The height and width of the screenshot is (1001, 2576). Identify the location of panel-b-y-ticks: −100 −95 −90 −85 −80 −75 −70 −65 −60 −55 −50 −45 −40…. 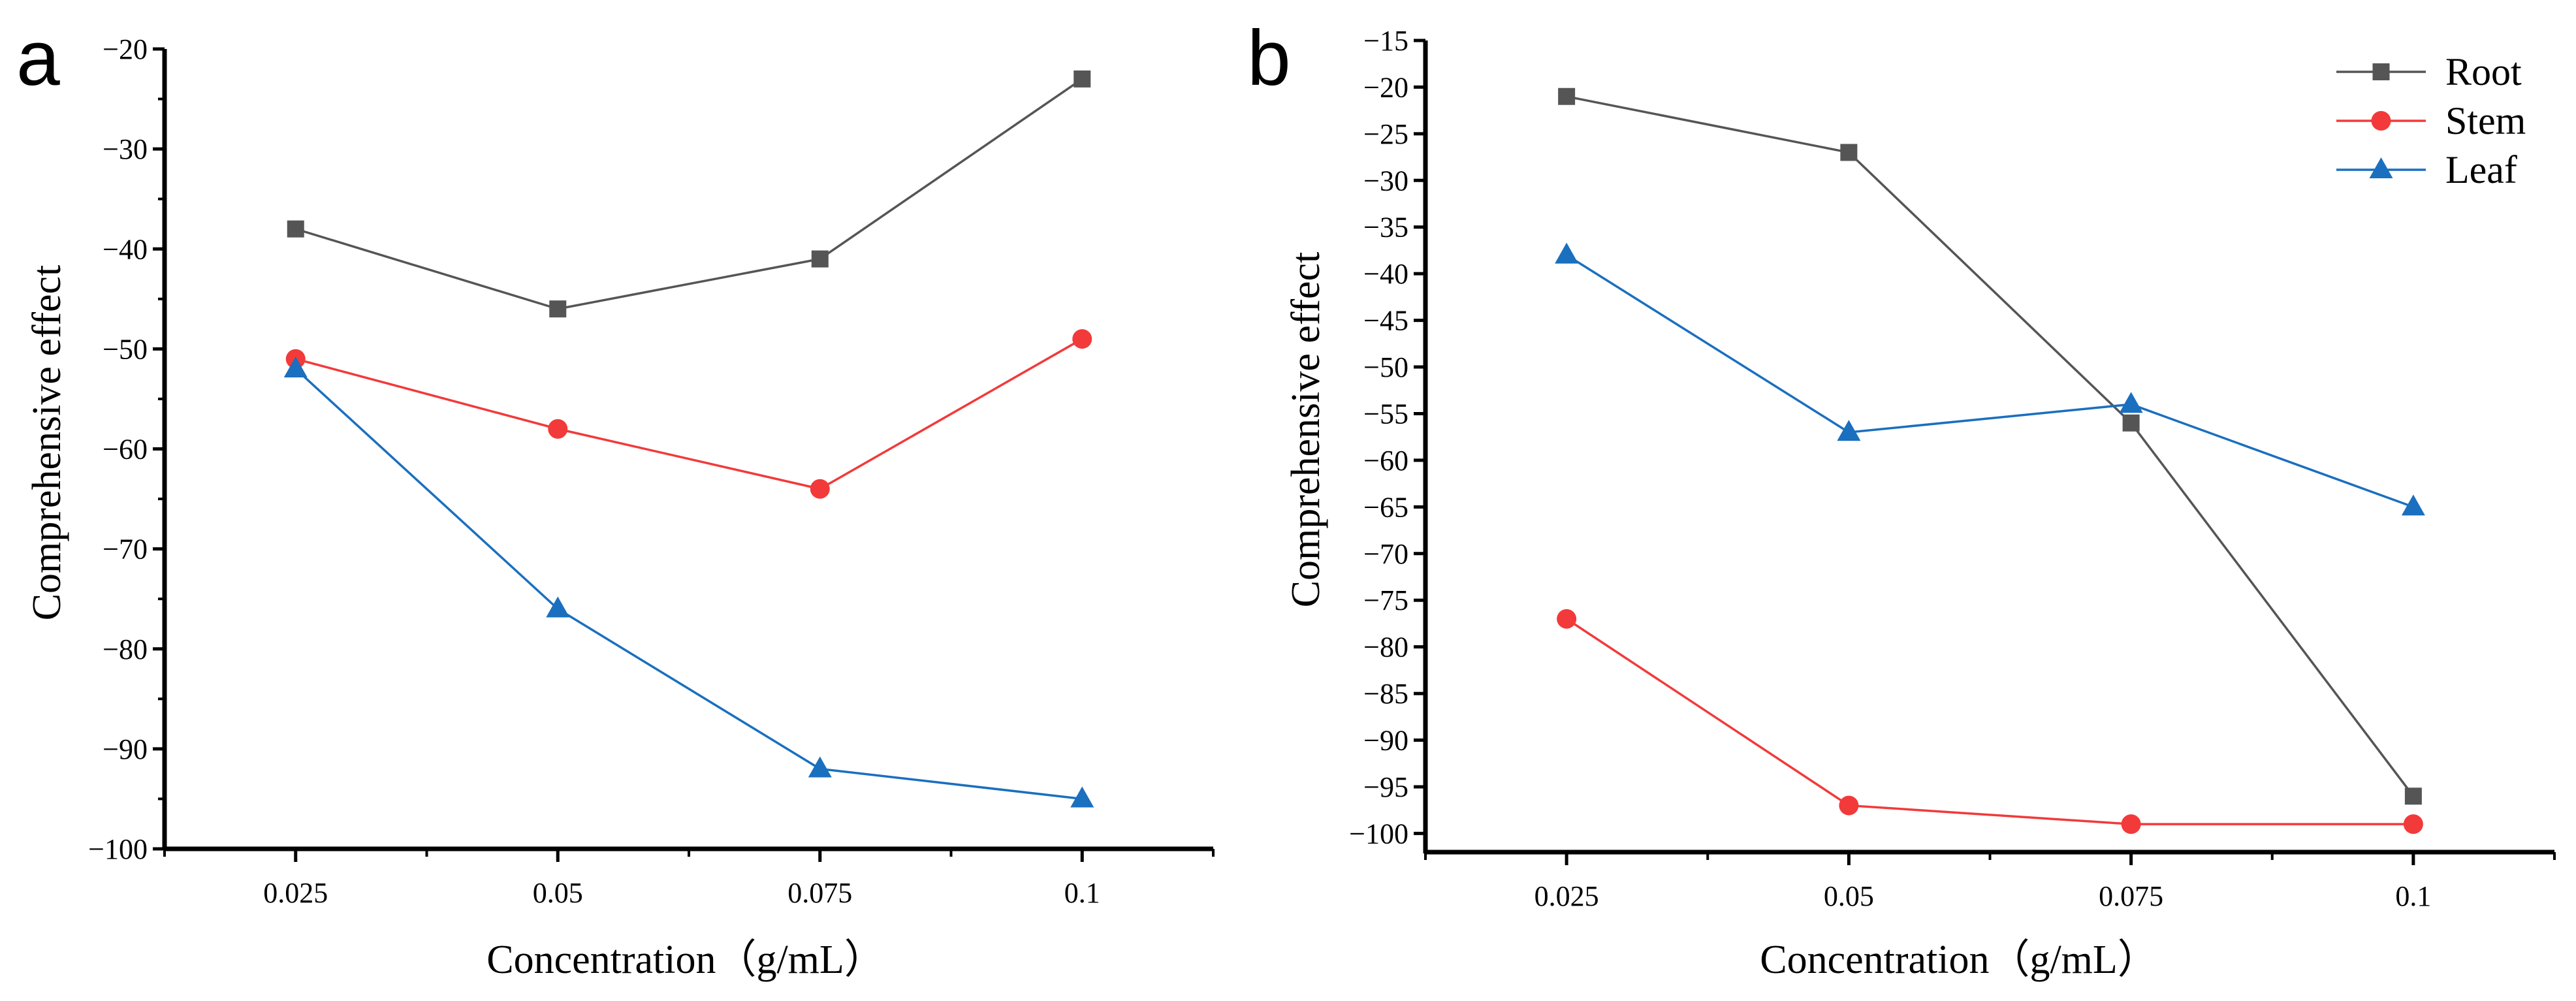
(1387, 438).